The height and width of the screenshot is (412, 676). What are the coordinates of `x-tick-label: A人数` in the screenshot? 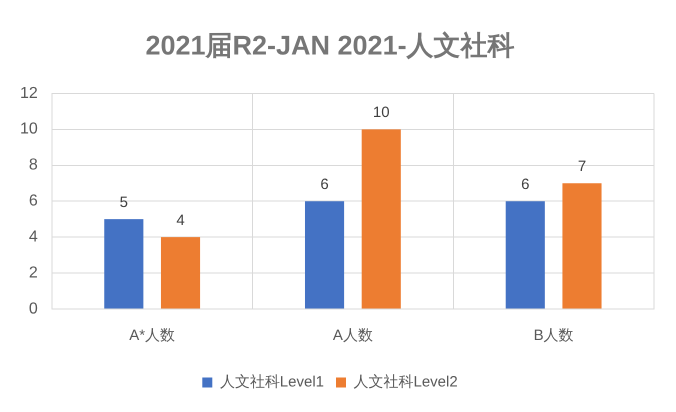 It's located at (352, 335).